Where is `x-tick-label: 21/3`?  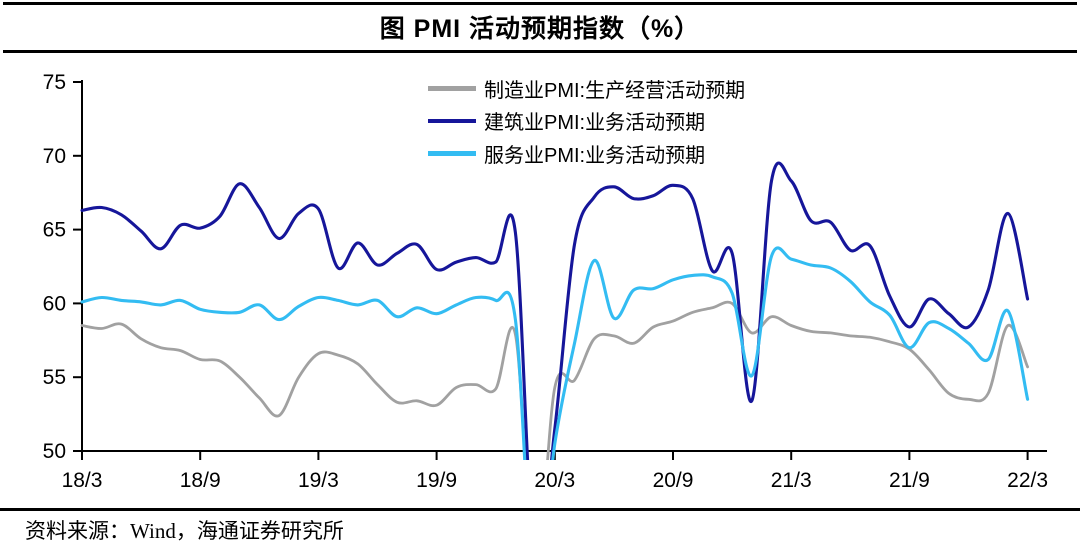 x-tick-label: 21/3 is located at coordinates (791, 480).